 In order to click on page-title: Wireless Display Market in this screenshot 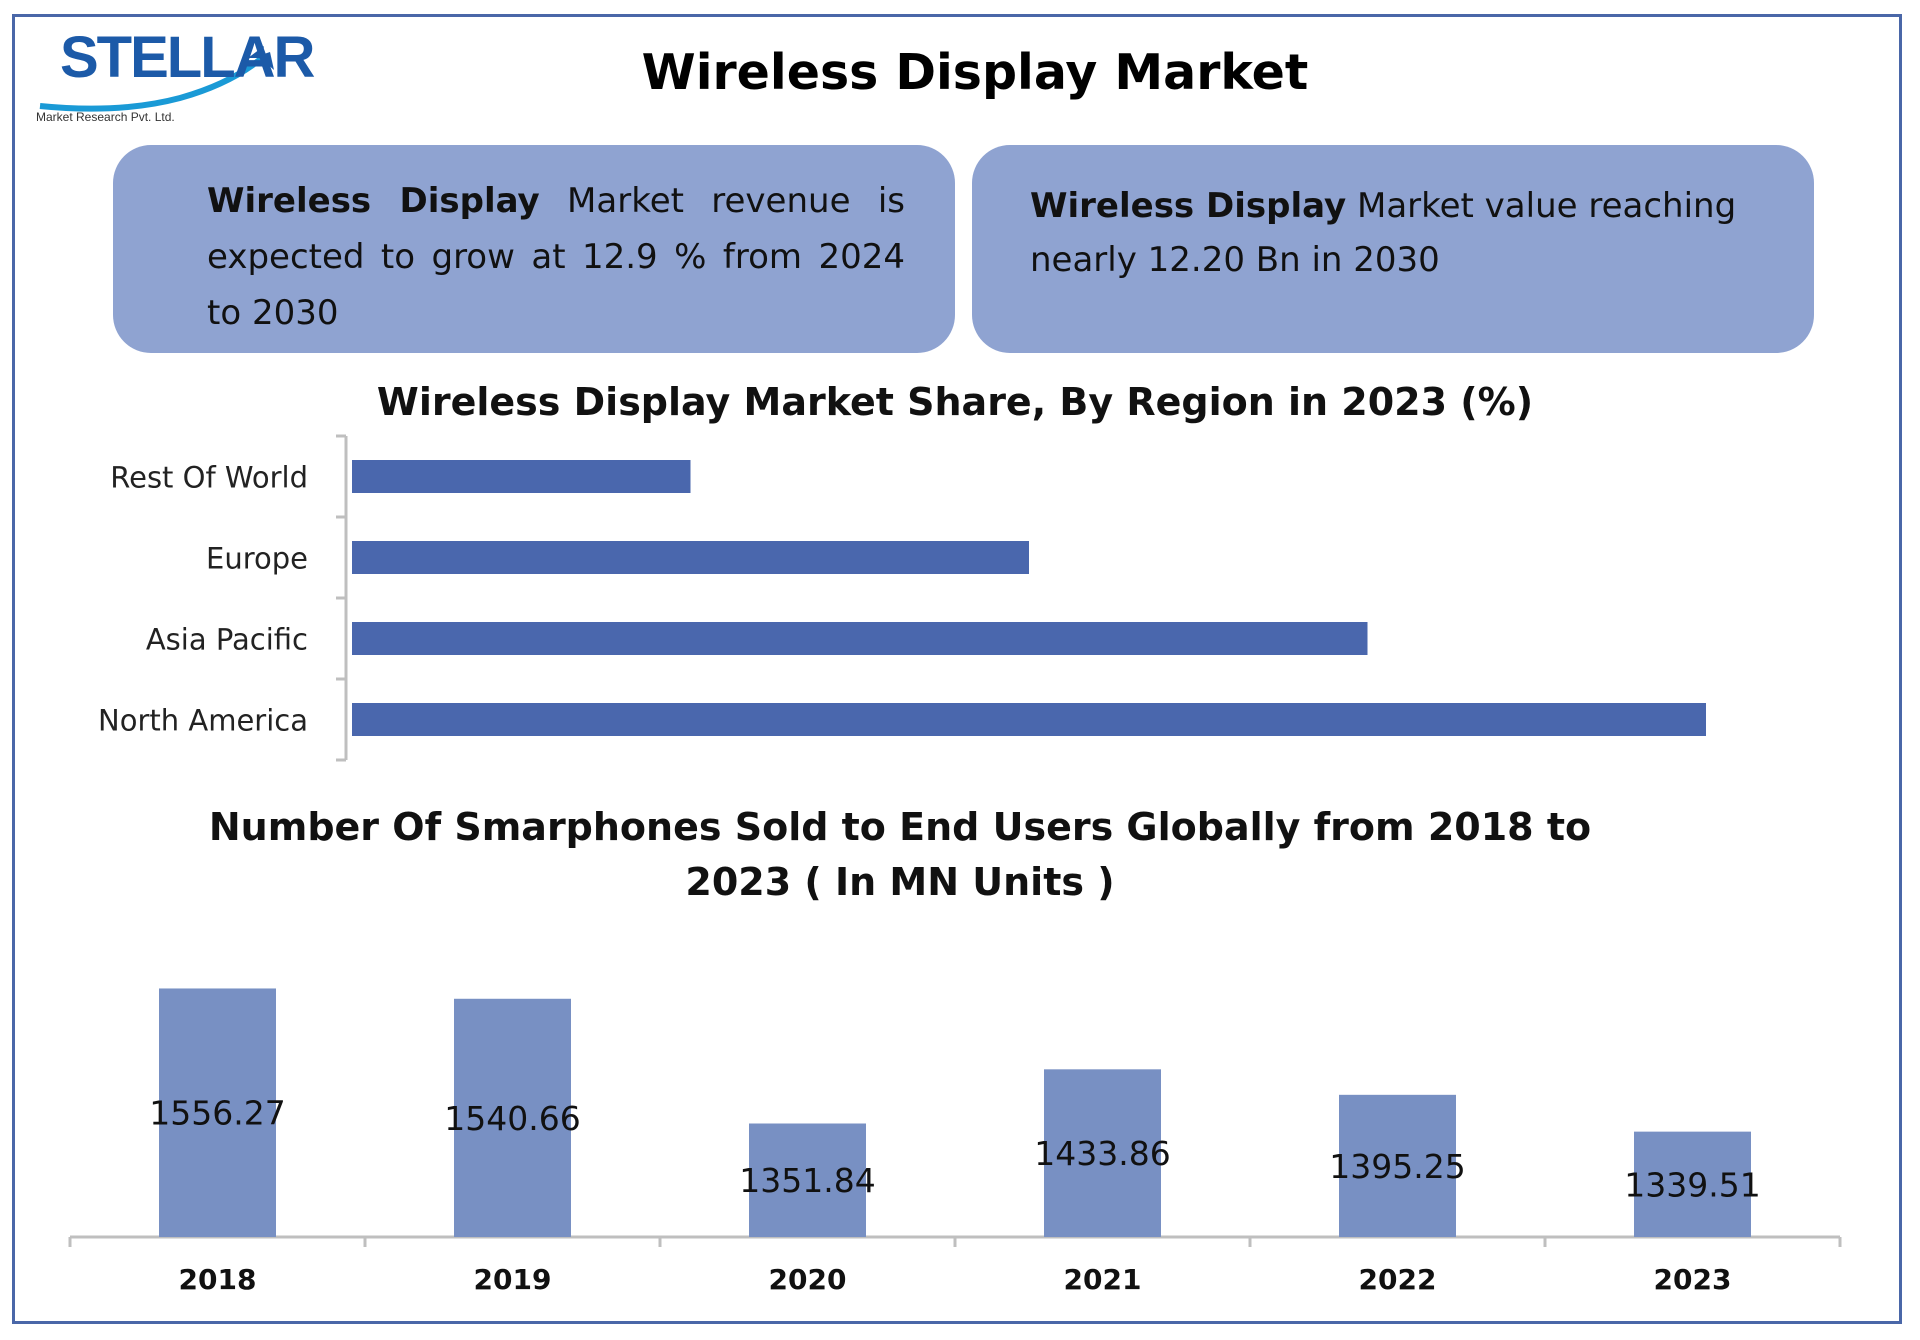, I will do `click(975, 72)`.